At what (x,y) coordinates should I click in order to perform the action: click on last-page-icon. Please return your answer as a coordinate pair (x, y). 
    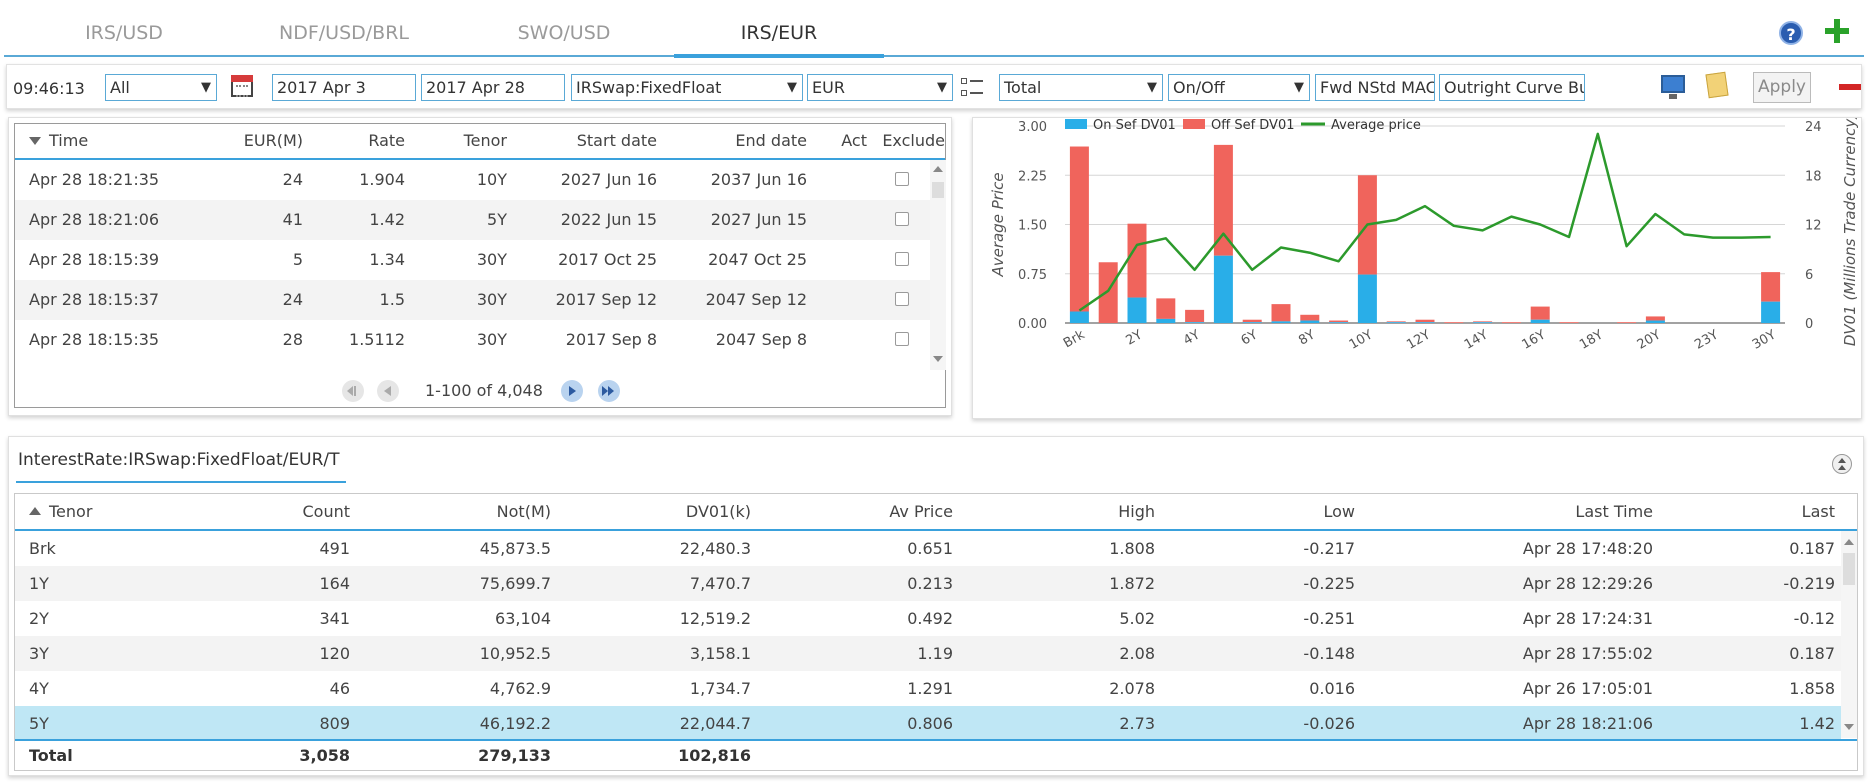
    Looking at the image, I should click on (609, 391).